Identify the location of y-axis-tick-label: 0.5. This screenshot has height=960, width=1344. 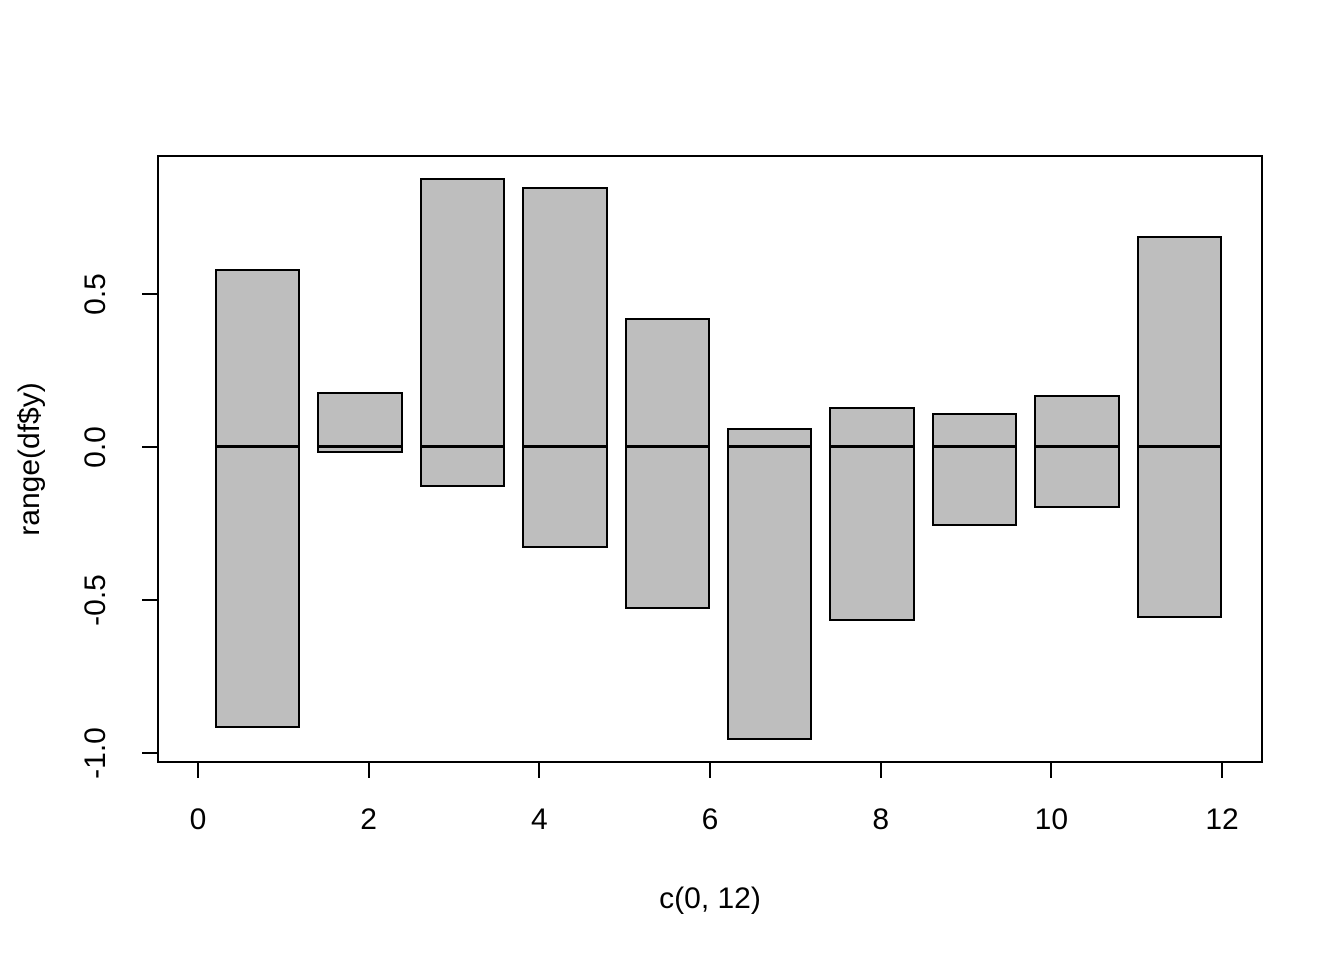
(95, 293).